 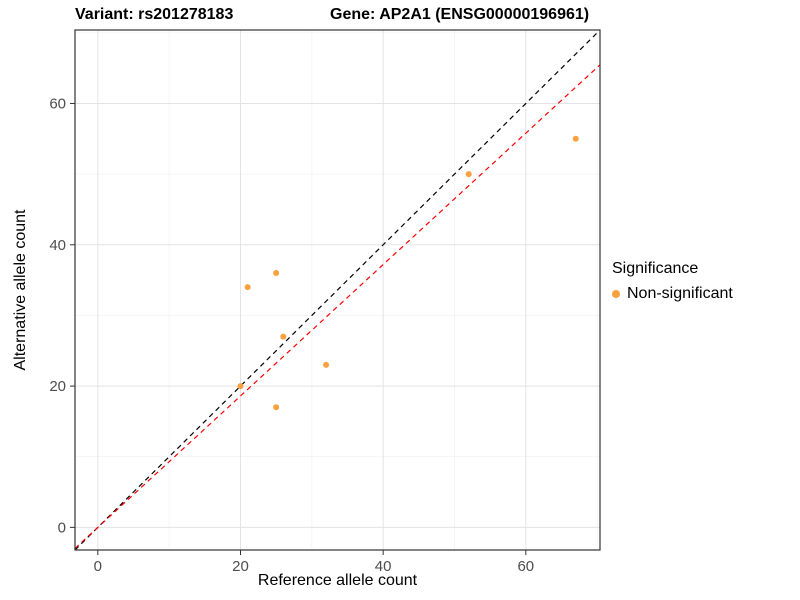 What do you see at coordinates (240, 566) in the screenshot?
I see `x-axis-tick-label: 20` at bounding box center [240, 566].